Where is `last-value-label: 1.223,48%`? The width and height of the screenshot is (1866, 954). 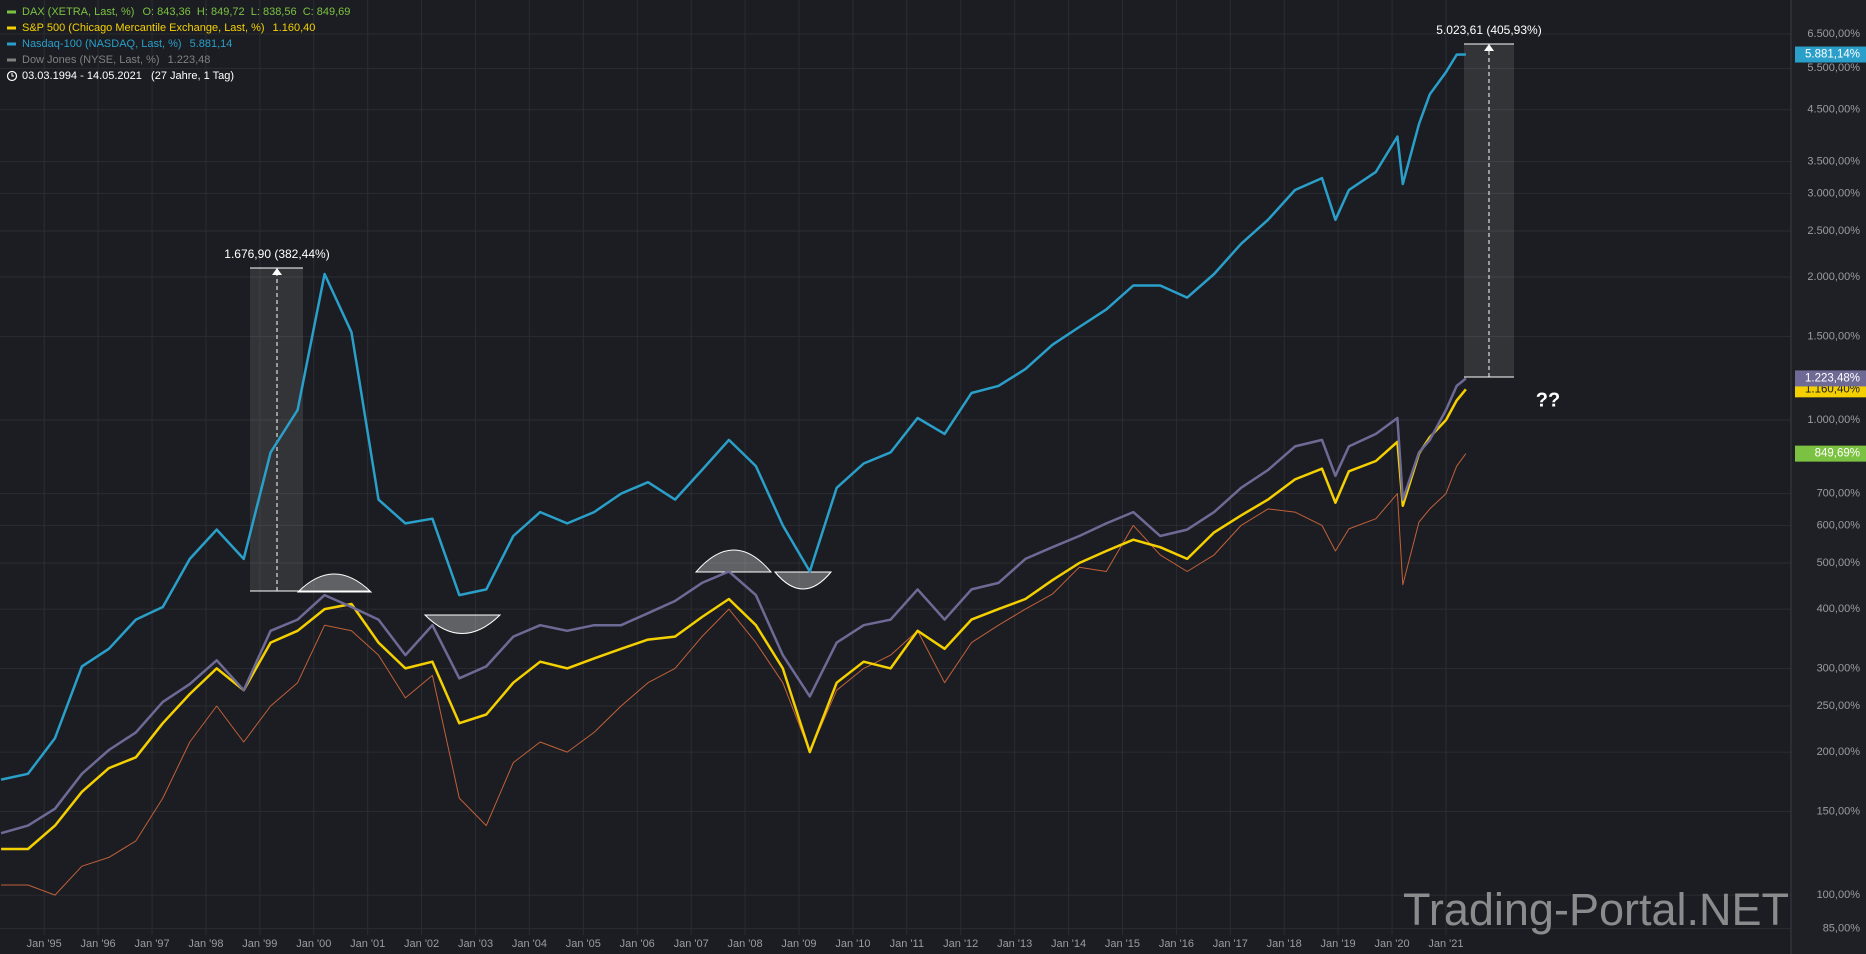 last-value-label: 1.223,48% is located at coordinates (1832, 378).